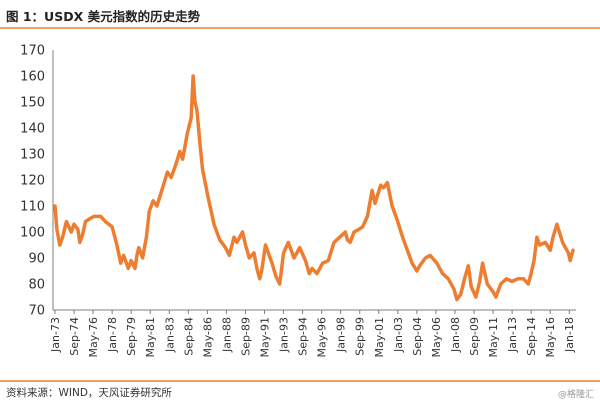  I want to click on x-tick-label: Jan-93, so click(284, 335).